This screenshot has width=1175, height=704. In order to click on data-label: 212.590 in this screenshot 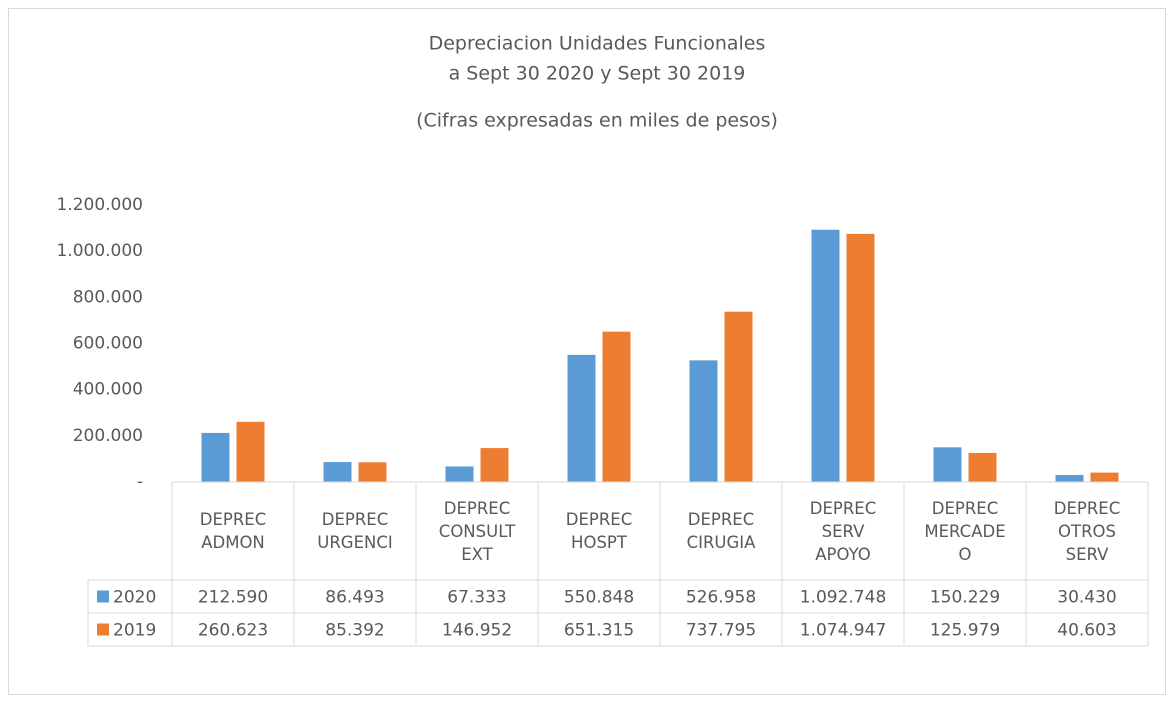, I will do `click(233, 598)`.